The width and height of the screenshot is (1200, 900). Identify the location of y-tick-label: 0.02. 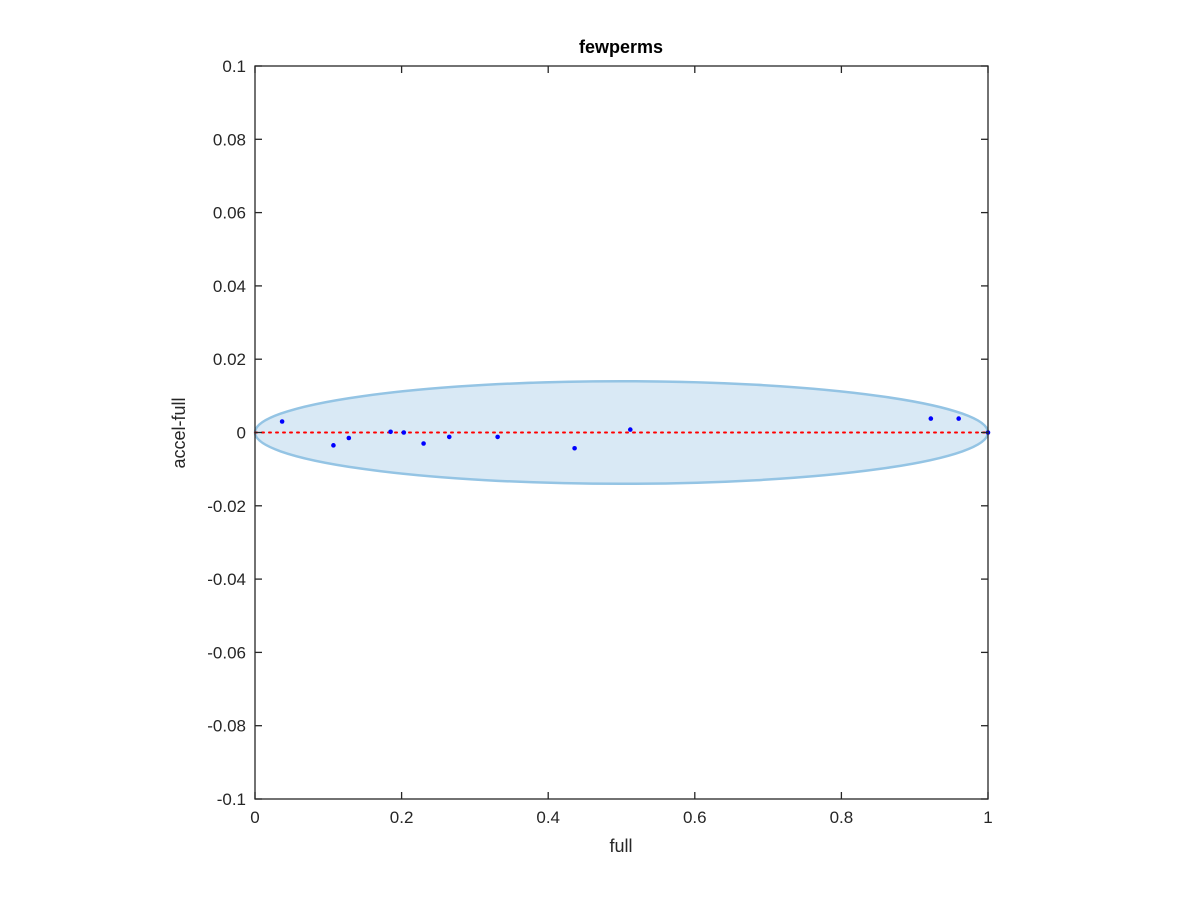
(229, 359).